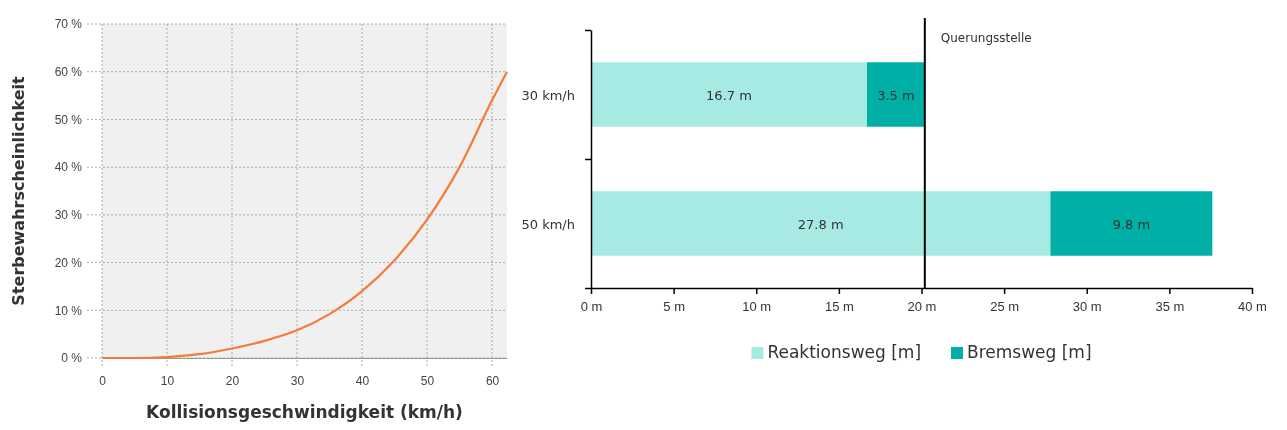 Image resolution: width=1287 pixels, height=430 pixels. I want to click on y-tick-label: 30 km/h, so click(548, 95).